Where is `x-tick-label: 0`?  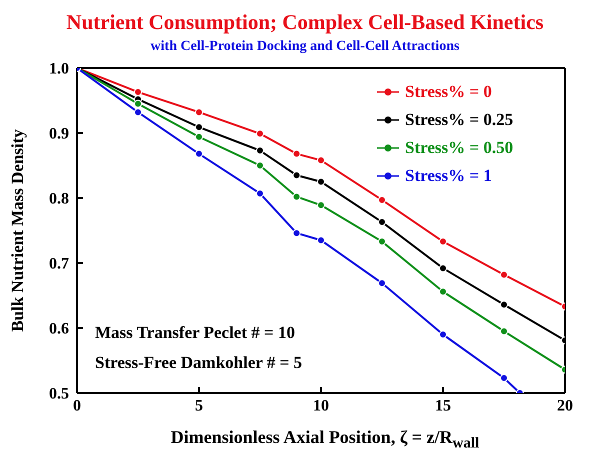 x-tick-label: 0 is located at coordinates (77, 405).